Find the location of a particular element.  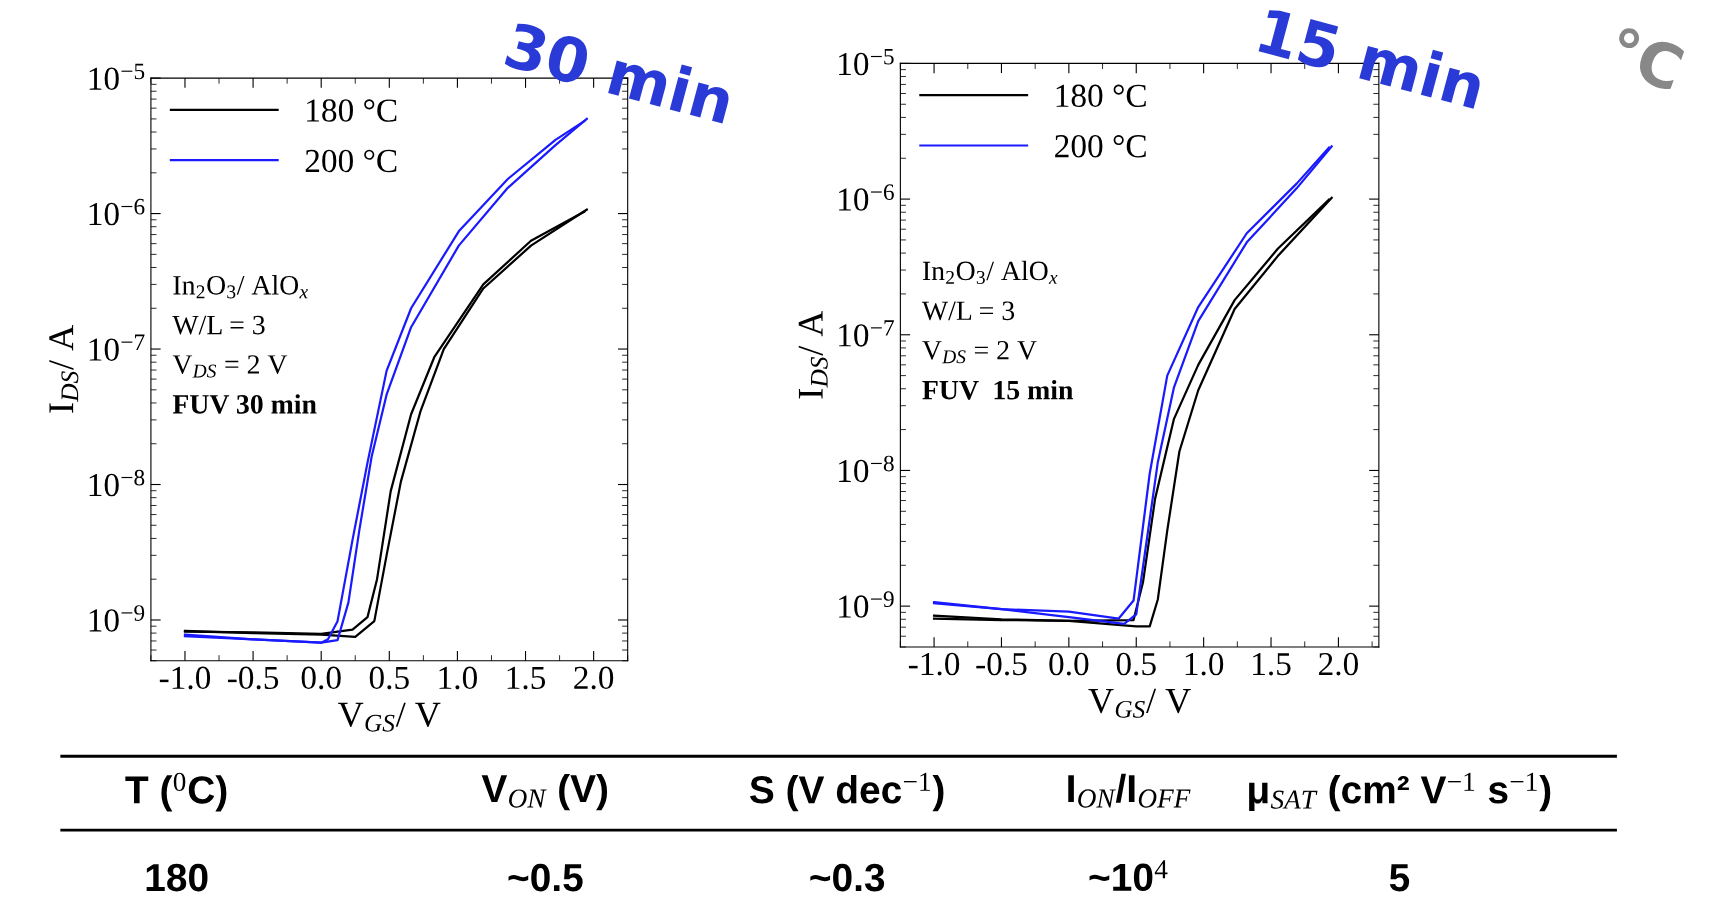

text: V$_{ON}$ (V) is located at coordinates (544, 792).